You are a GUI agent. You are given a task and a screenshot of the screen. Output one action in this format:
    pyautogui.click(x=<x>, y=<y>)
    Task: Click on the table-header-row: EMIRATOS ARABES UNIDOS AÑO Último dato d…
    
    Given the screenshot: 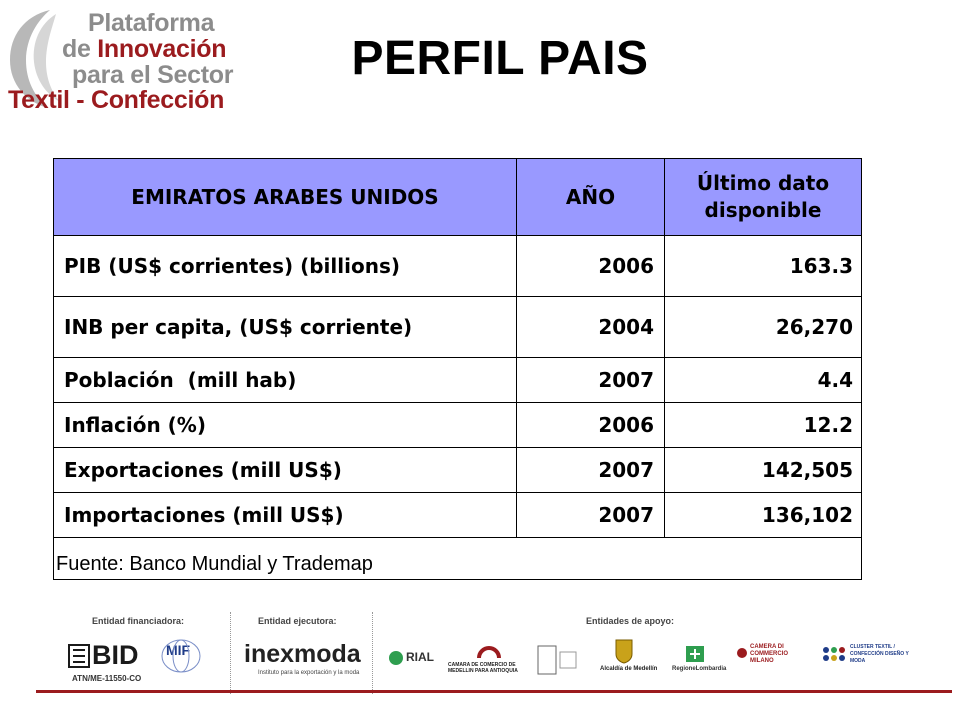 What is the action you would take?
    pyautogui.click(x=457, y=197)
    